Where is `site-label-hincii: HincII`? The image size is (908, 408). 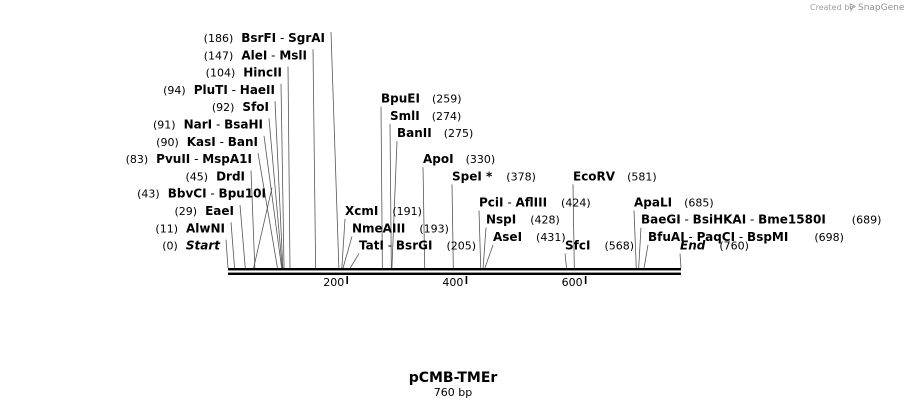
site-label-hincii: HincII is located at coordinates (262, 73).